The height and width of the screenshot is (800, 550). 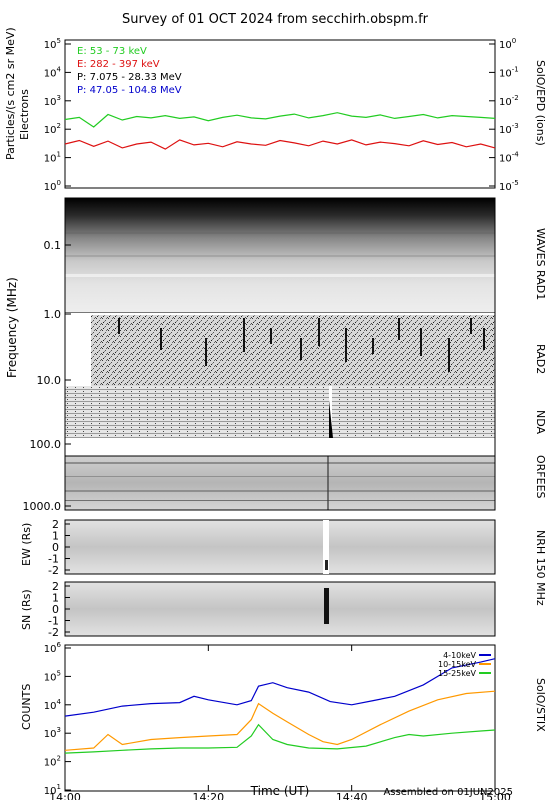 I want to click on epd-right-axis: 10⁰ 10⁻¹ 10⁻² 10⁻³ 10⁻⁴ 10⁻⁵, so click(x=504, y=115).